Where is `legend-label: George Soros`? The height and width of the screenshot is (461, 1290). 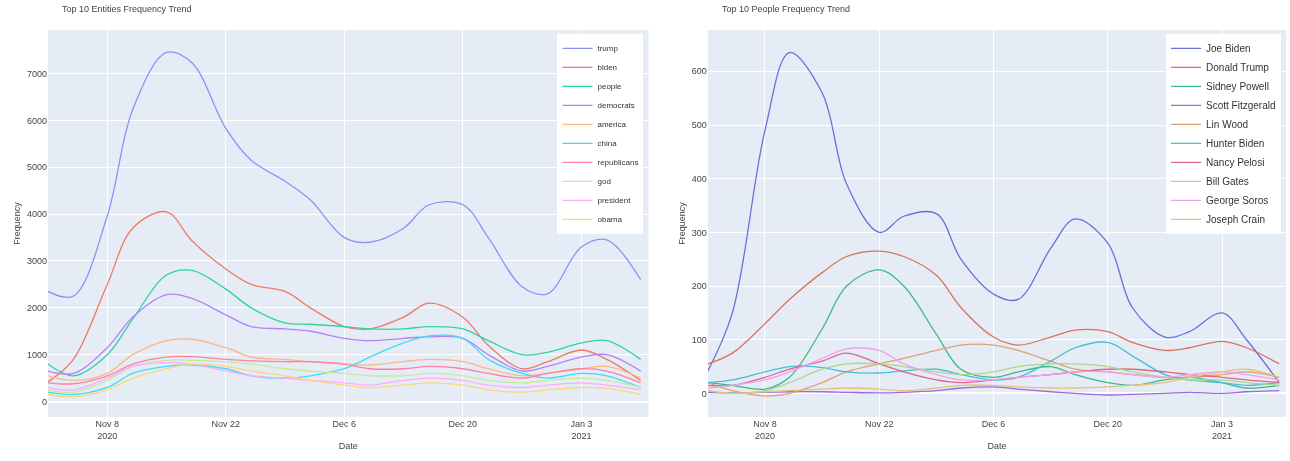 legend-label: George Soros is located at coordinates (1237, 201).